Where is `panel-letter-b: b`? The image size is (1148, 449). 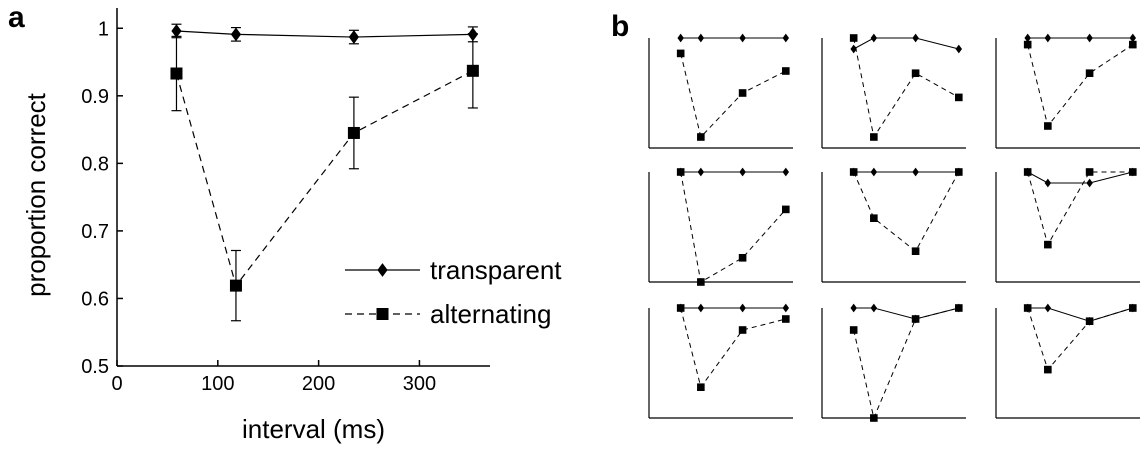 panel-letter-b: b is located at coordinates (620, 26).